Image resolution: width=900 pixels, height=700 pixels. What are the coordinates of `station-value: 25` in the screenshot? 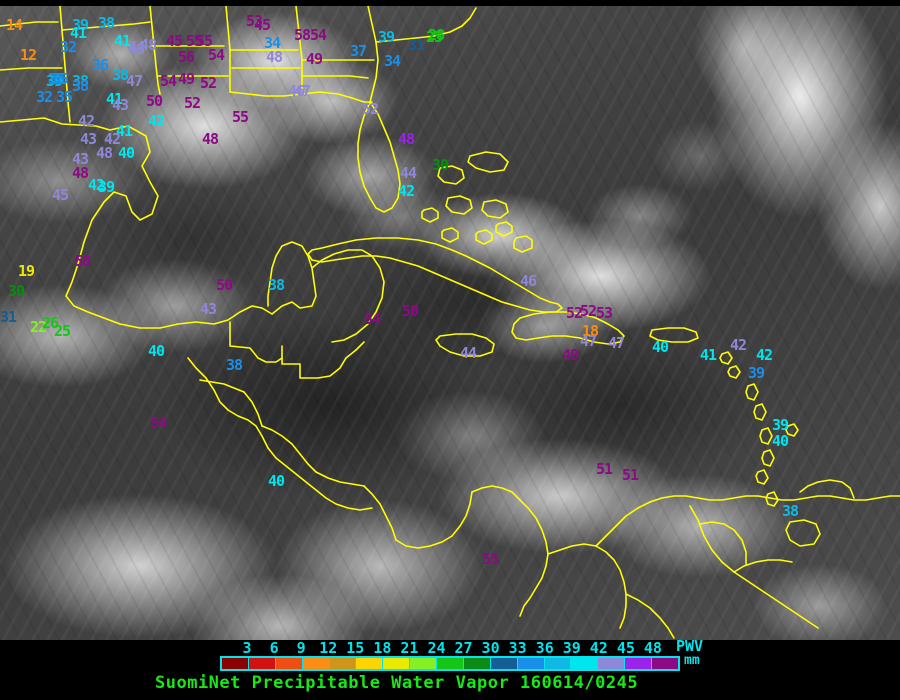 It's located at (62, 331).